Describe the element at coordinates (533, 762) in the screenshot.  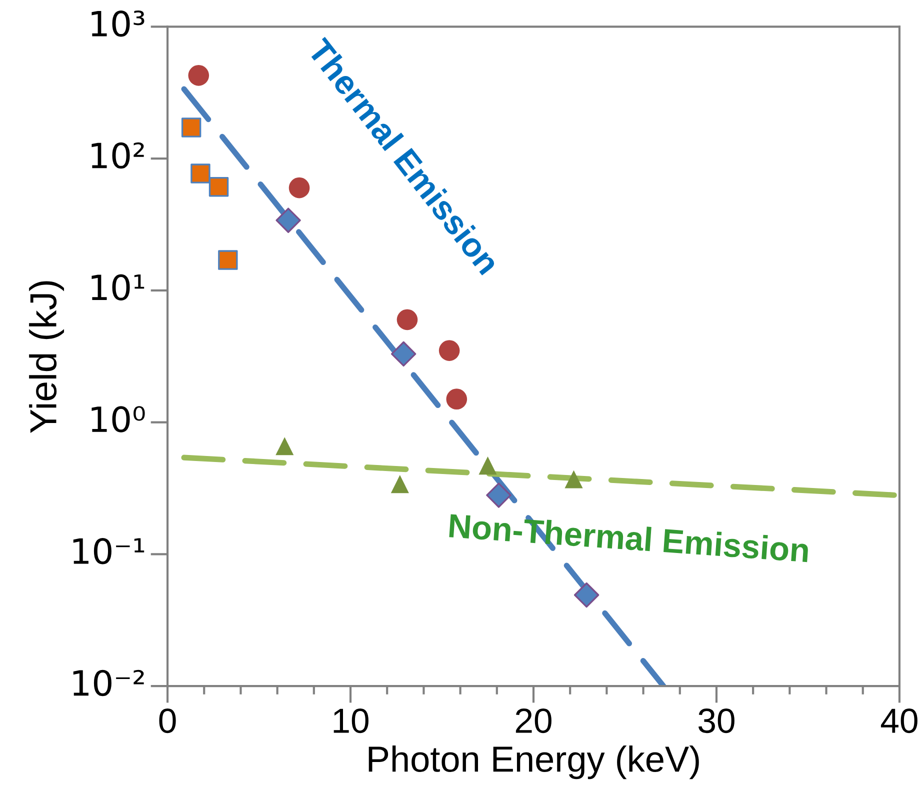
I see `x-axis-title: Photon Energy (keV)` at that location.